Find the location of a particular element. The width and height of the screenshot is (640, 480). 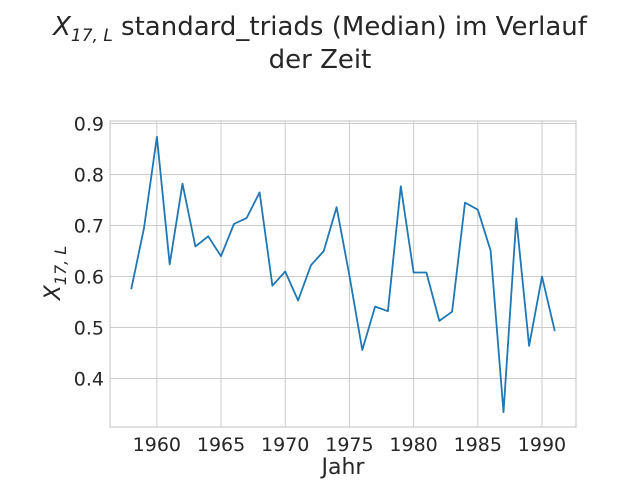

y-tick-label: 0.4 is located at coordinates (89, 380).